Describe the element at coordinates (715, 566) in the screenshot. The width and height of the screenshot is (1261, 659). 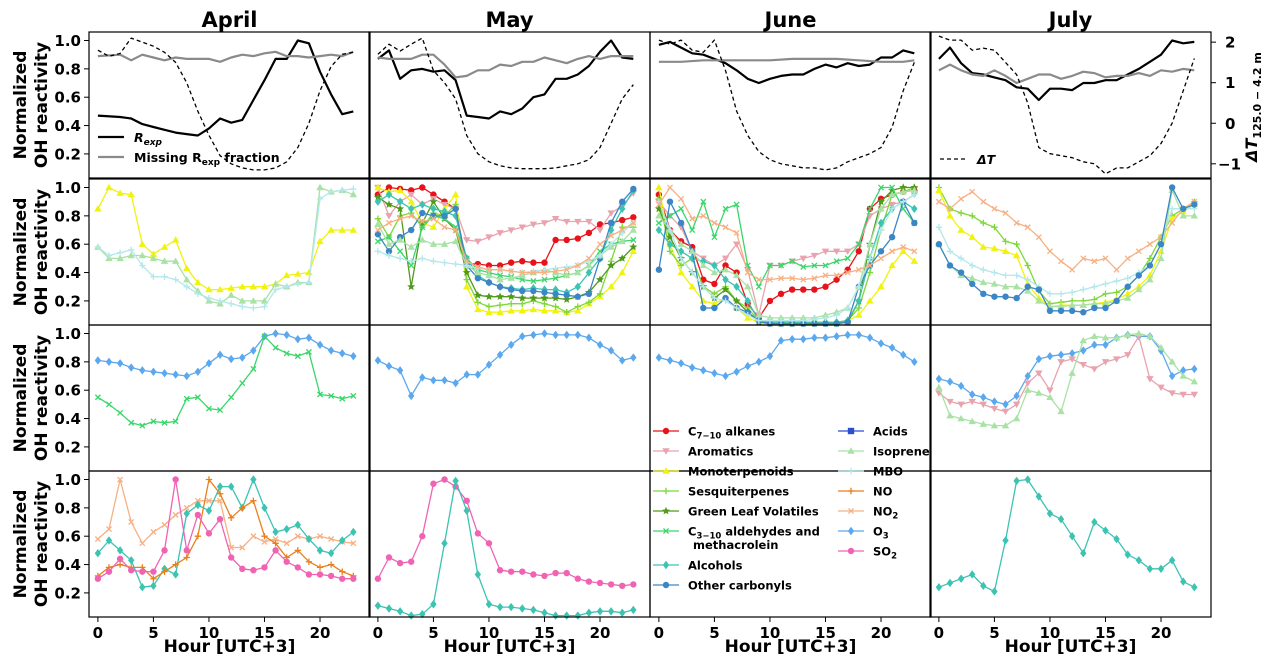
I see `legend-label: Alcohols` at that location.